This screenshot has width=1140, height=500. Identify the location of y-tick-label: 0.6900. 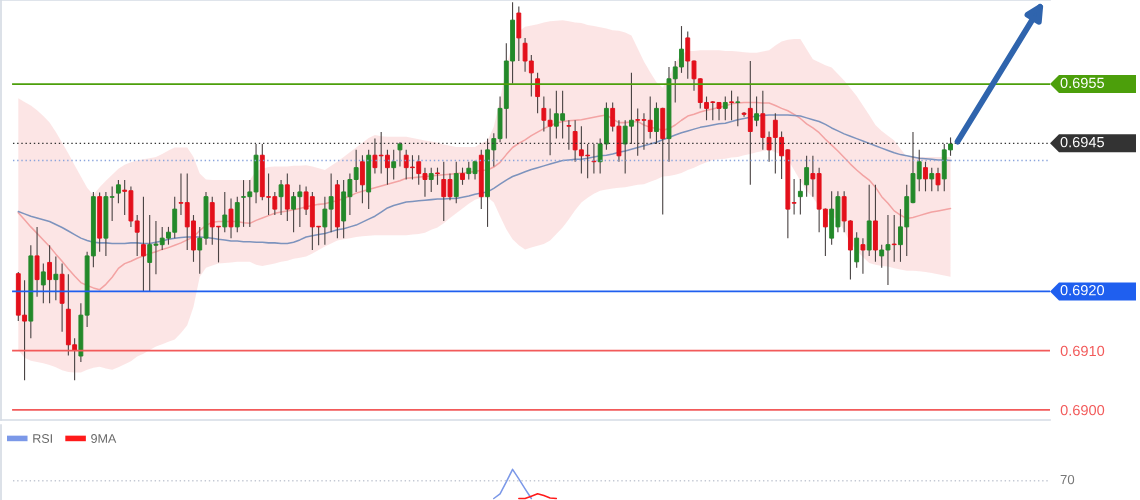
(1082, 410).